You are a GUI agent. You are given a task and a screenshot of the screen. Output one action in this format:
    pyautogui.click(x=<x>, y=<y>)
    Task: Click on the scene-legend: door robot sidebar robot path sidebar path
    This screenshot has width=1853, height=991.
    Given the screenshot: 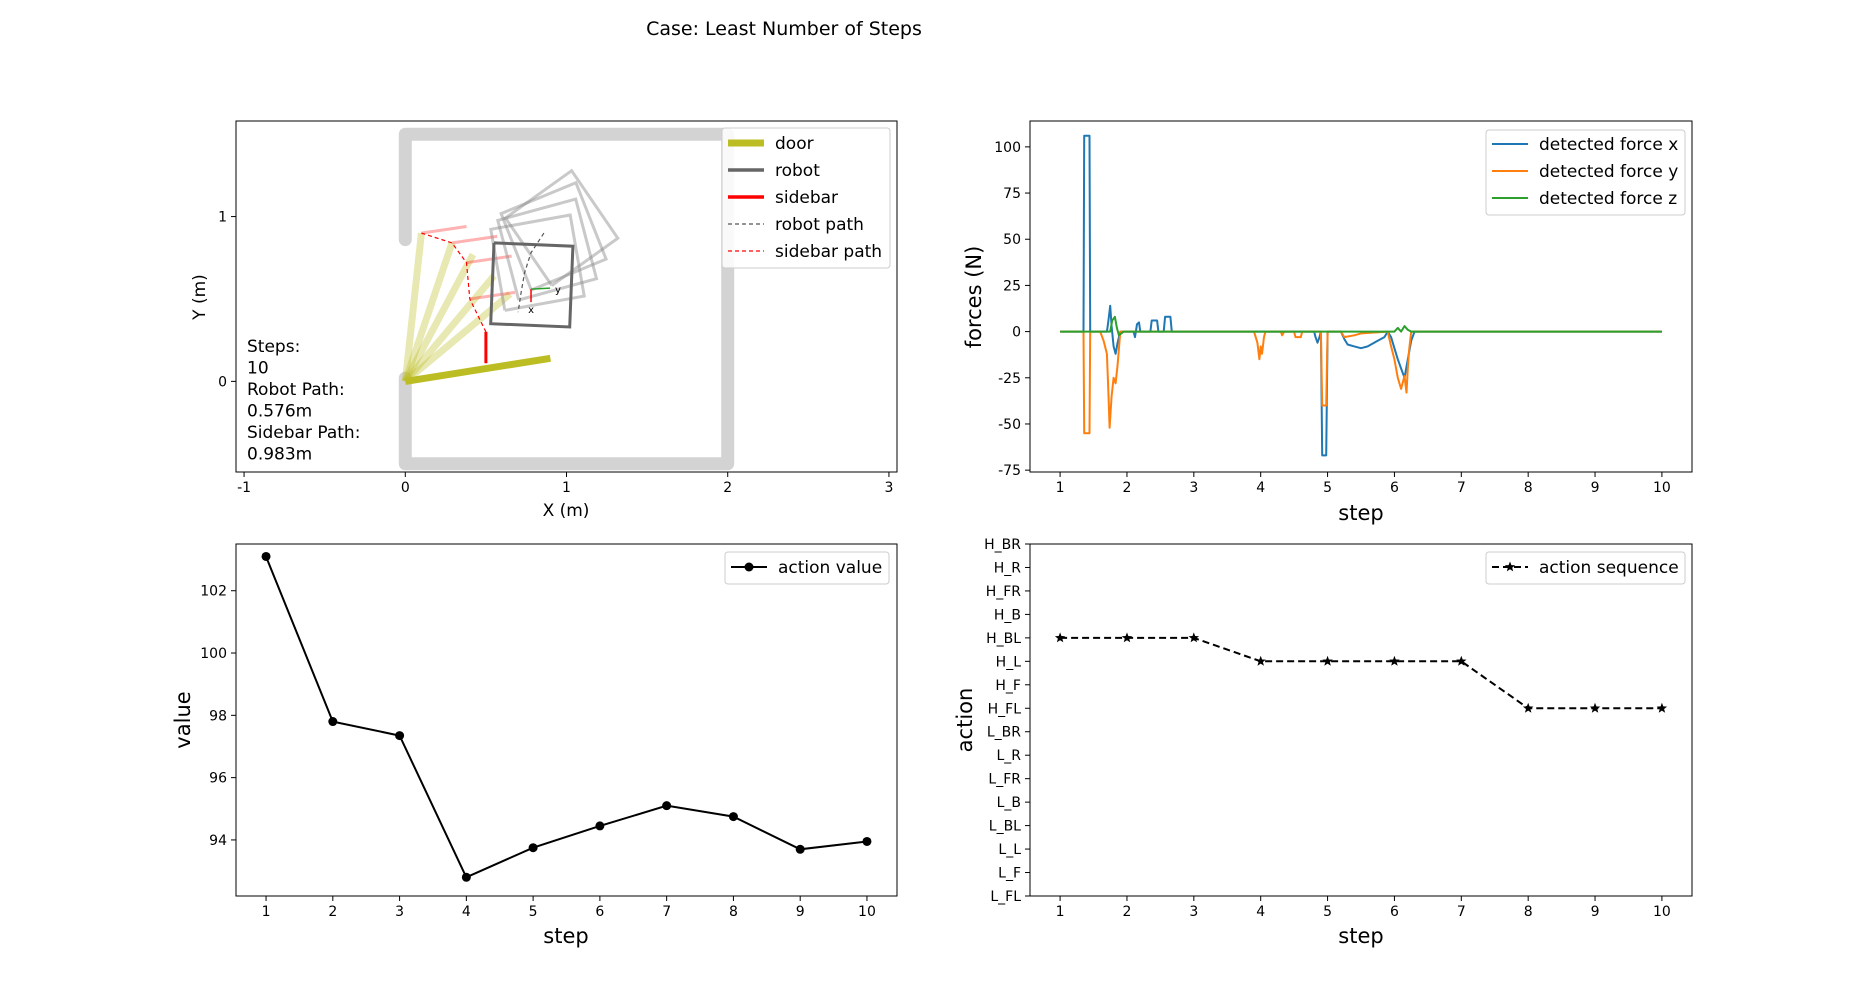 What is the action you would take?
    pyautogui.click(x=806, y=198)
    